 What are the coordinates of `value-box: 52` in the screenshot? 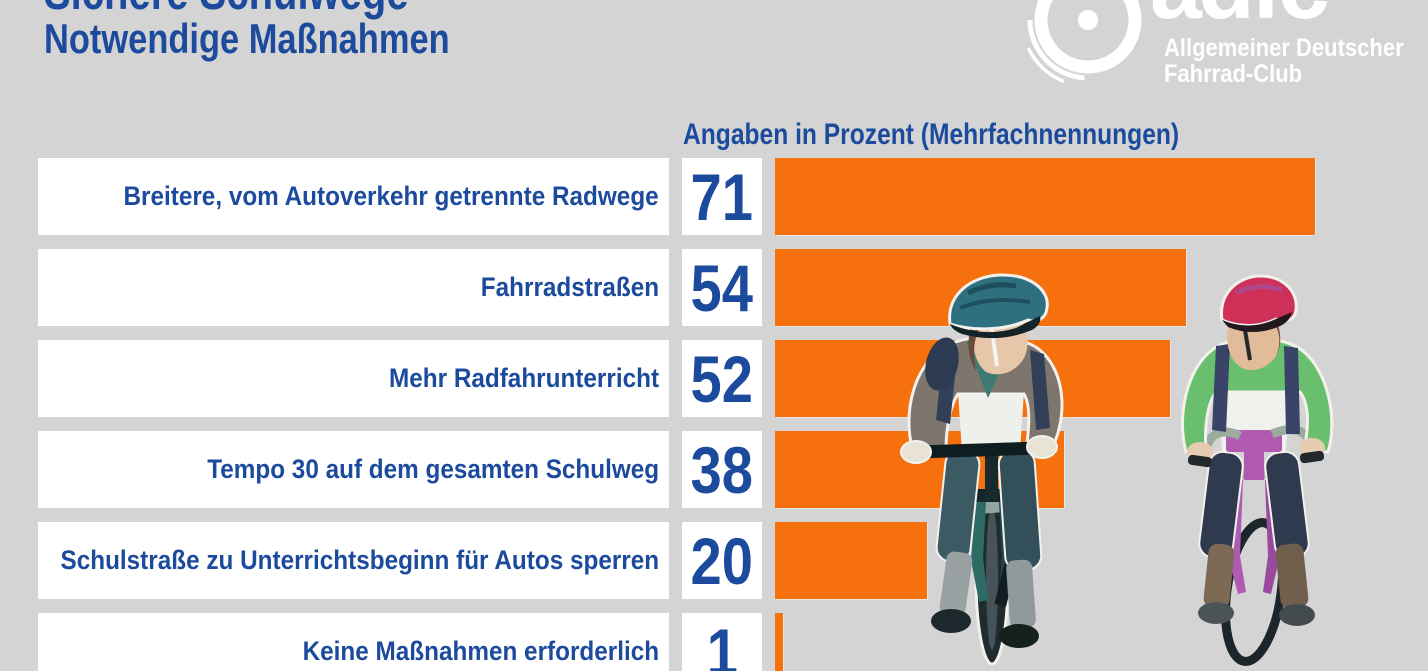 It's located at (722, 378).